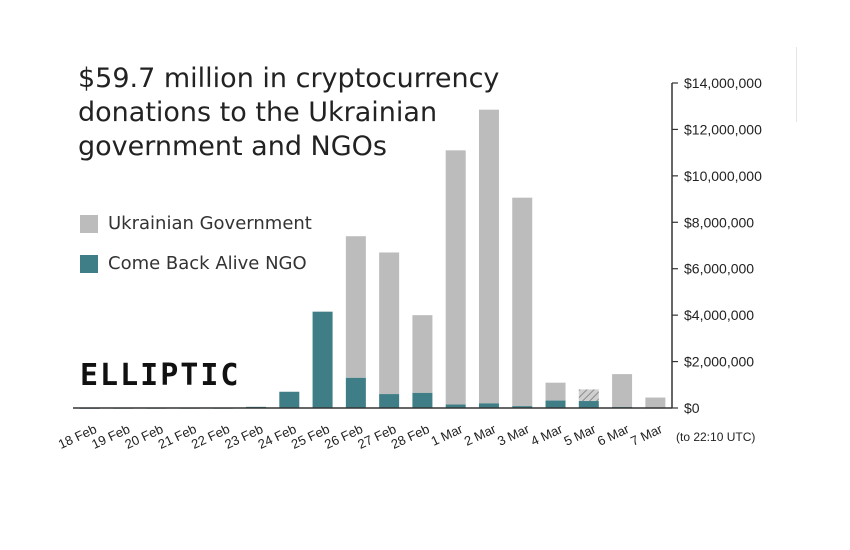 Image resolution: width=850 pixels, height=550 pixels. Describe the element at coordinates (719, 269) in the screenshot. I see `y-tick-label: $6,000,000` at that location.